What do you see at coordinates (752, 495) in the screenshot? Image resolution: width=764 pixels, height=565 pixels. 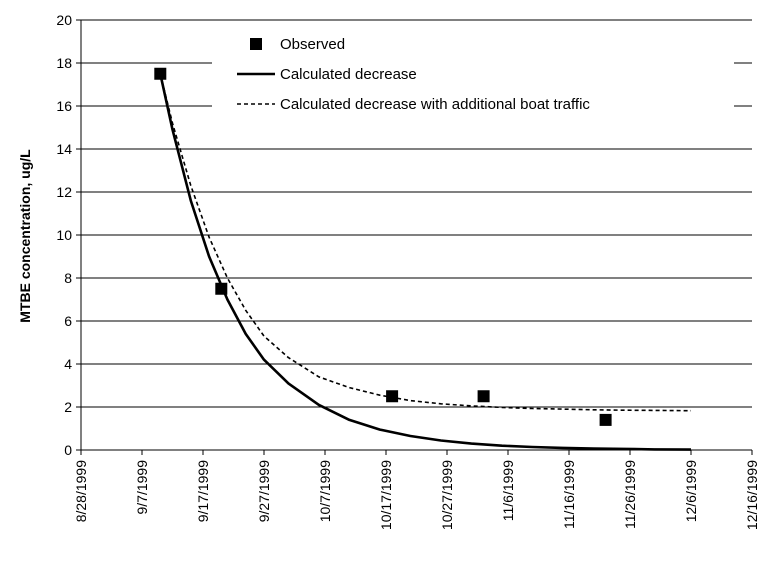 I see `x-tick-label: 12/16/1999` at bounding box center [752, 495].